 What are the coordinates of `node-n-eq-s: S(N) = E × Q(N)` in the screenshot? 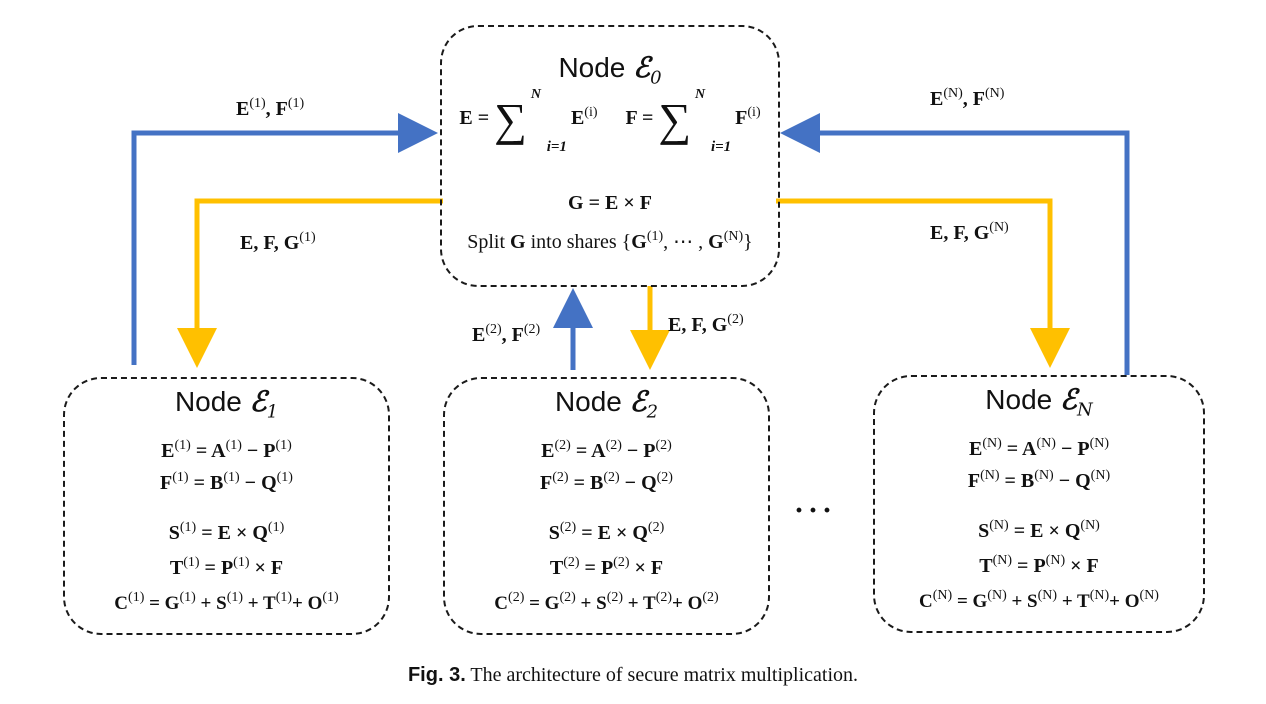 It's located at (1039, 530).